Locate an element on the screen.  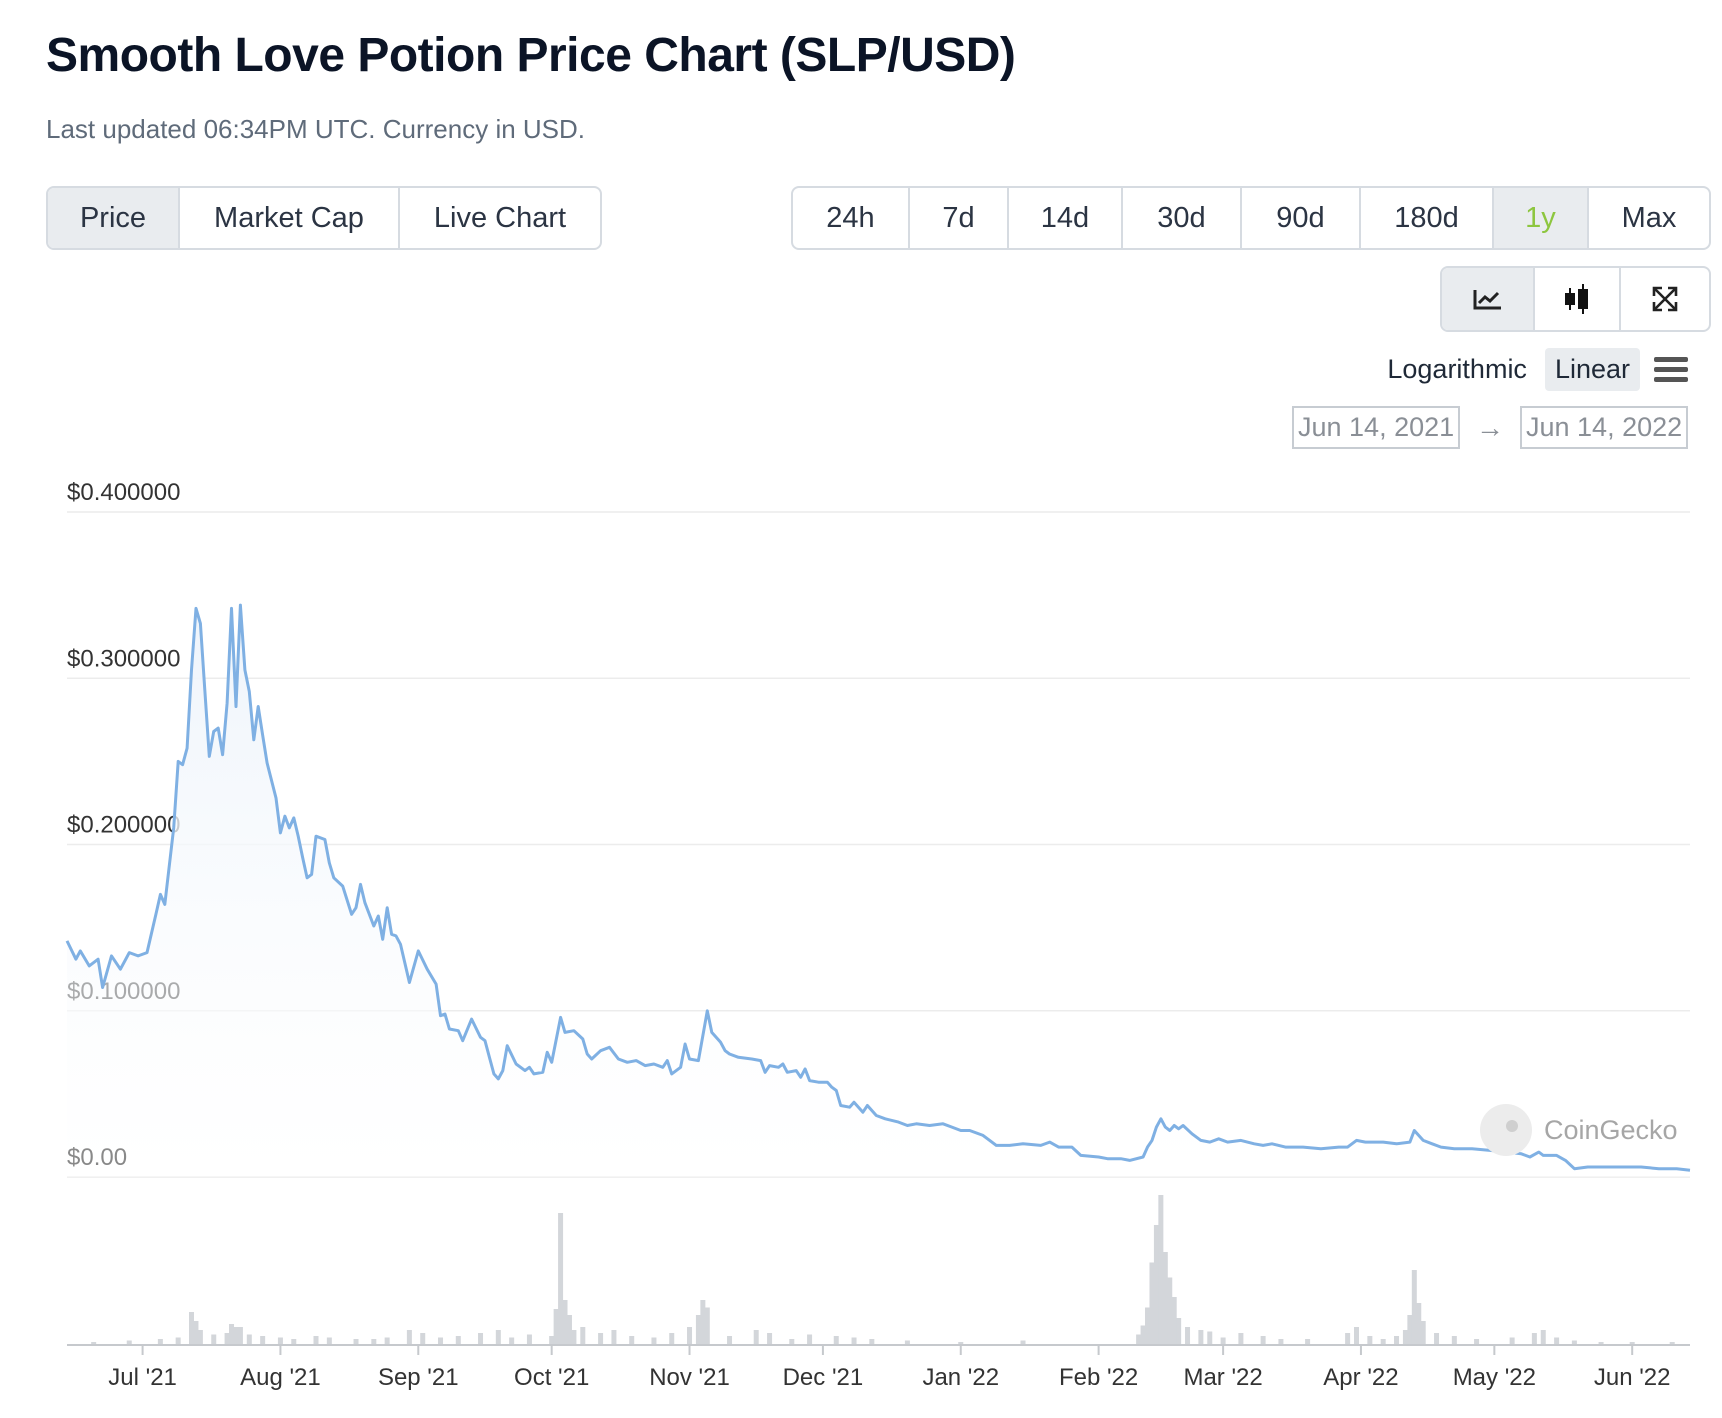
logarithmic-toggle: Logarithmic is located at coordinates (1457, 369).